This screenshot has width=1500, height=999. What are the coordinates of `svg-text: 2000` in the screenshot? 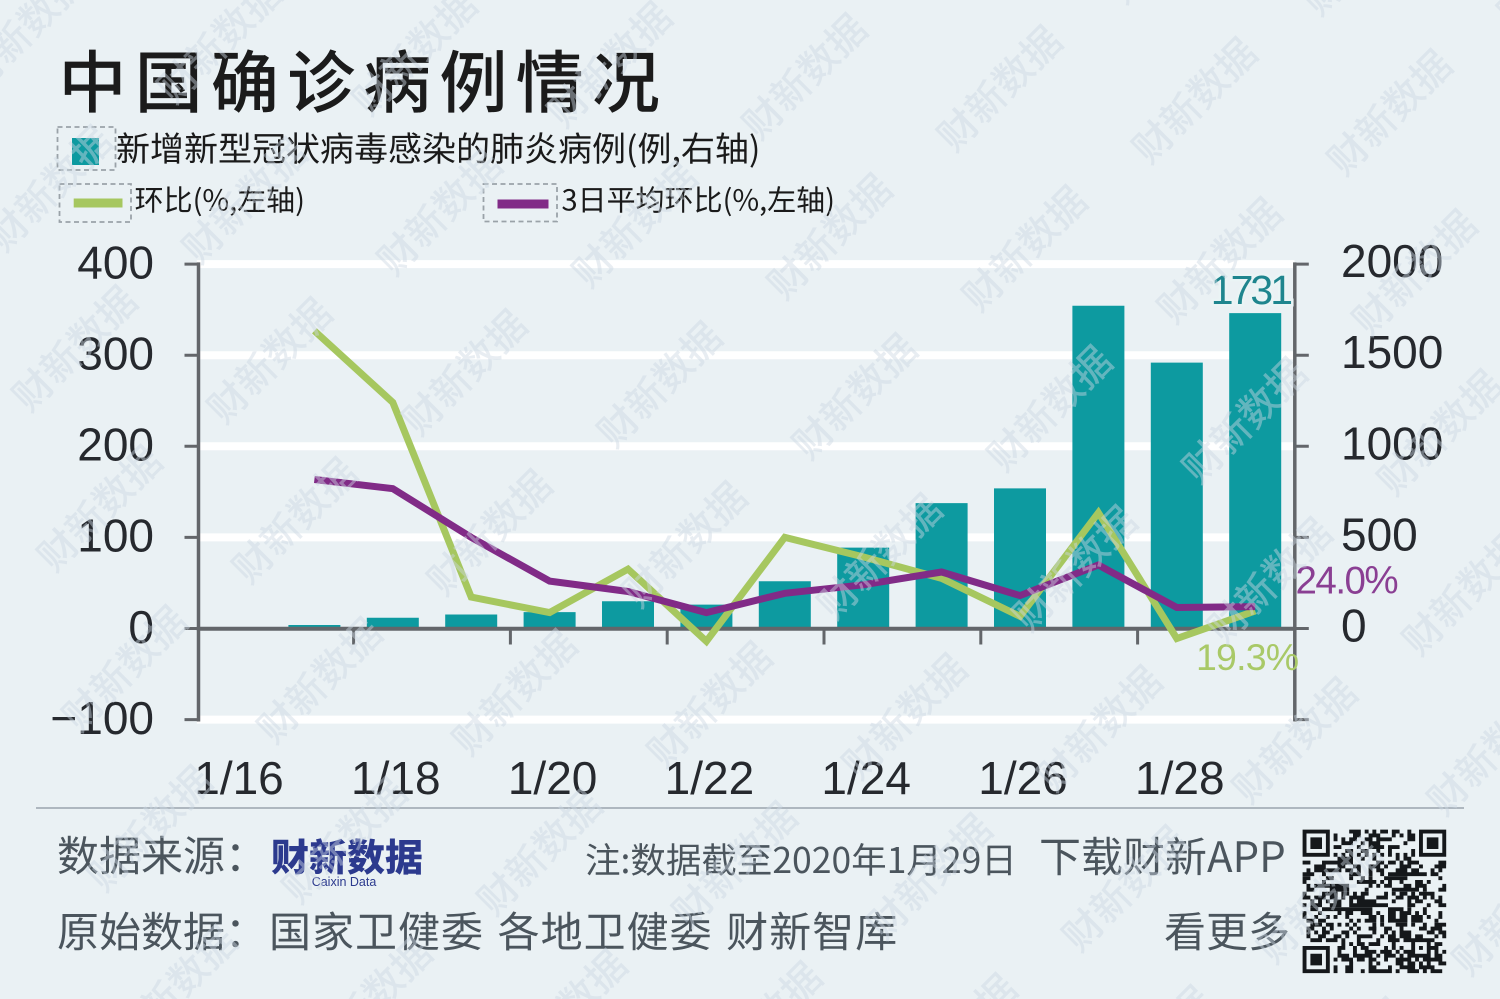 It's located at (1392, 261).